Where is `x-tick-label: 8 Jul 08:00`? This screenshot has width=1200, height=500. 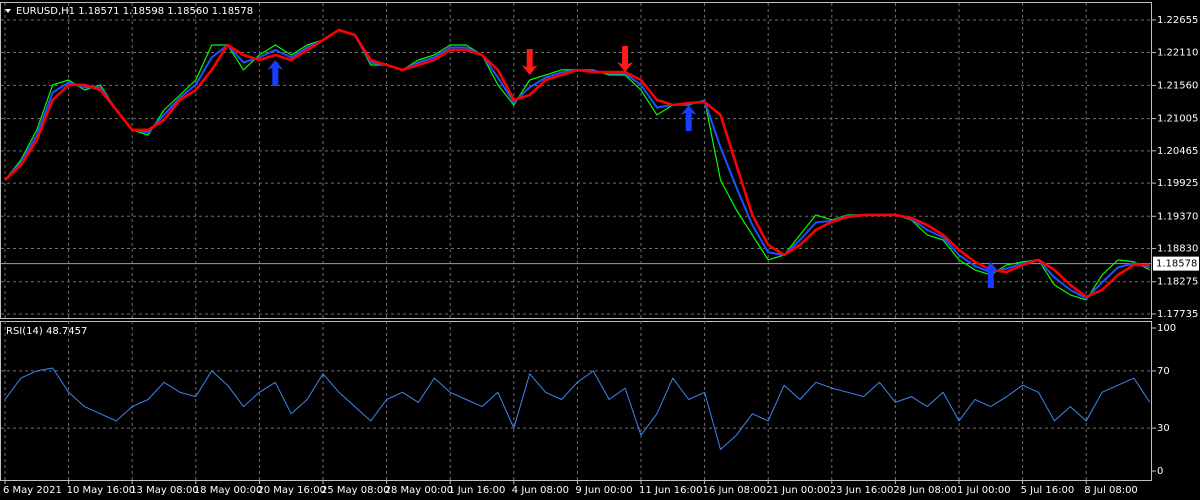
x-tick-label: 8 Jul 08:00 is located at coordinates (1111, 490).